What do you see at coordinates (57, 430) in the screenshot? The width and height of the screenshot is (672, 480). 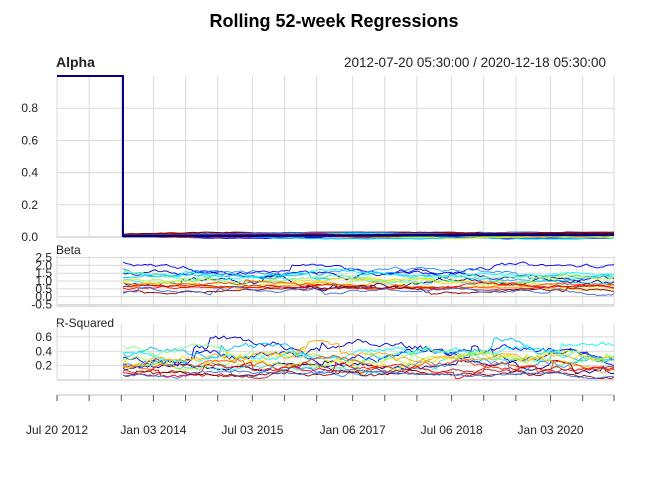 I see `x-tick-label: Jul 20 2012` at bounding box center [57, 430].